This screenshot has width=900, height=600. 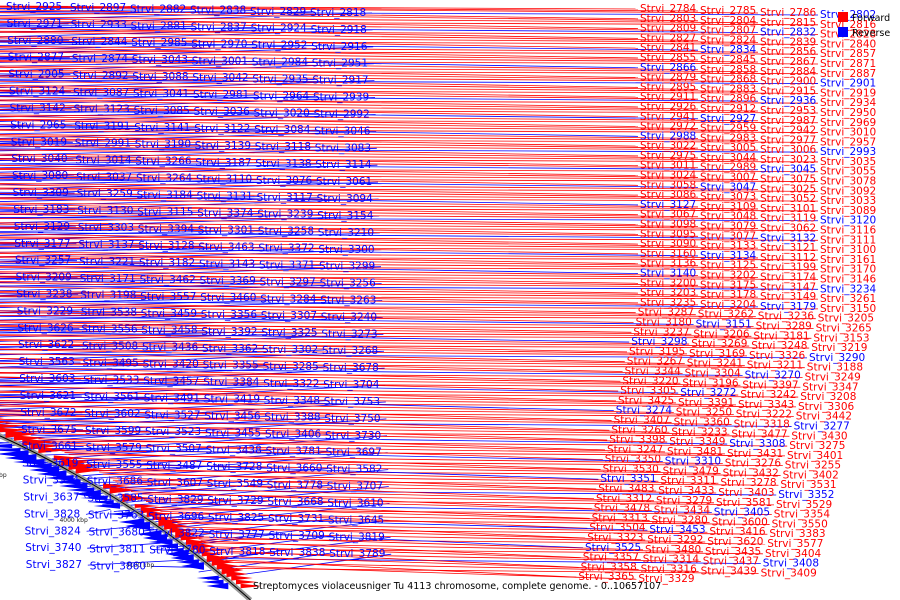 I want to click on forward-gene-label: Strvi_3318, so click(x=762, y=424).